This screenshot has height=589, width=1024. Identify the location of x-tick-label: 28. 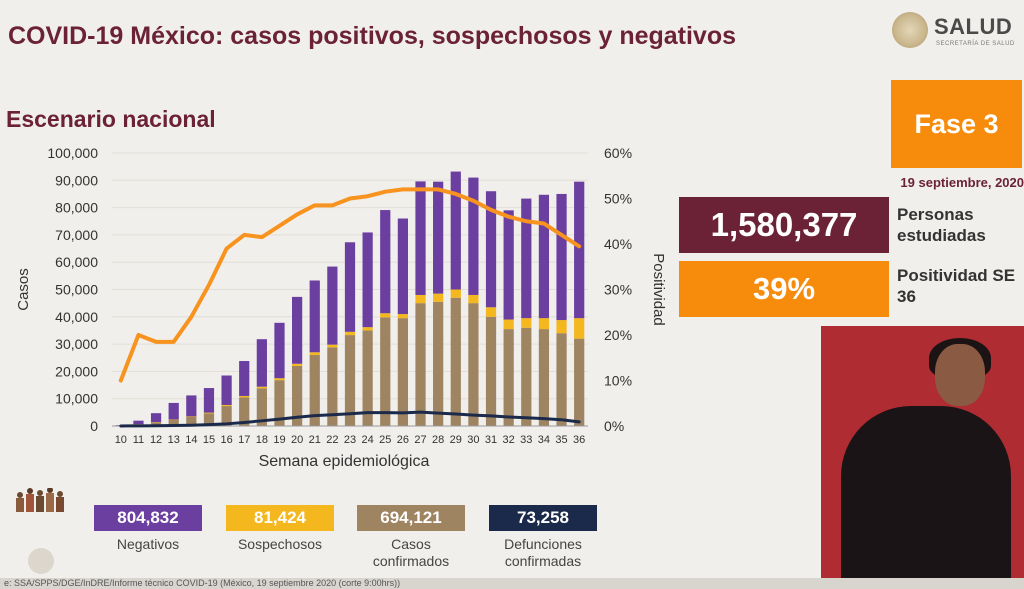
(438, 440).